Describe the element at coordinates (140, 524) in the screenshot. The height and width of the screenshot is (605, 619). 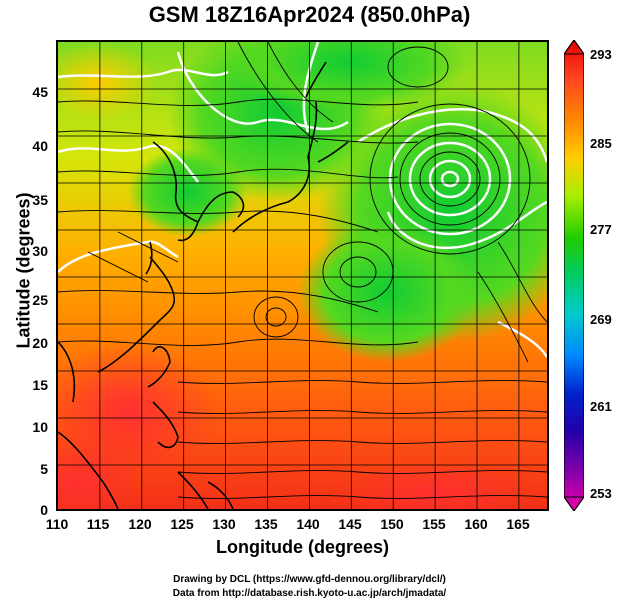
I see `x-tick-120: 120` at that location.